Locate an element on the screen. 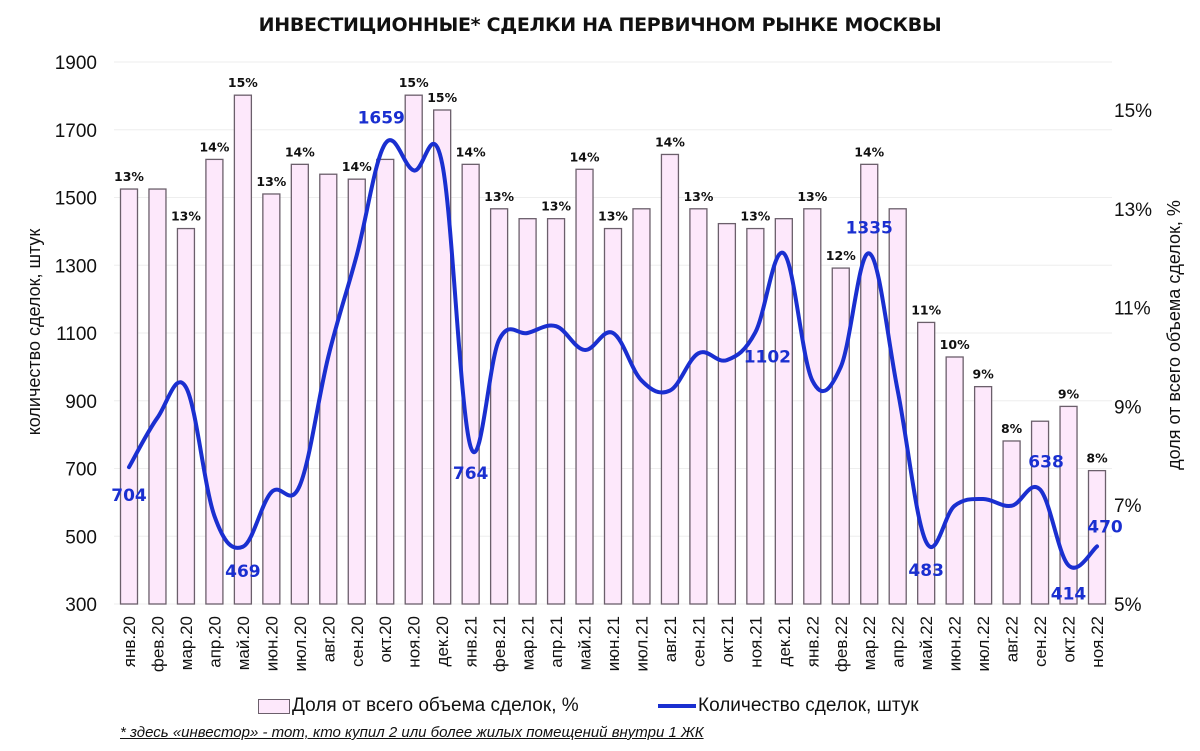  x-axis-label: апр.21 is located at coordinates (556, 642).